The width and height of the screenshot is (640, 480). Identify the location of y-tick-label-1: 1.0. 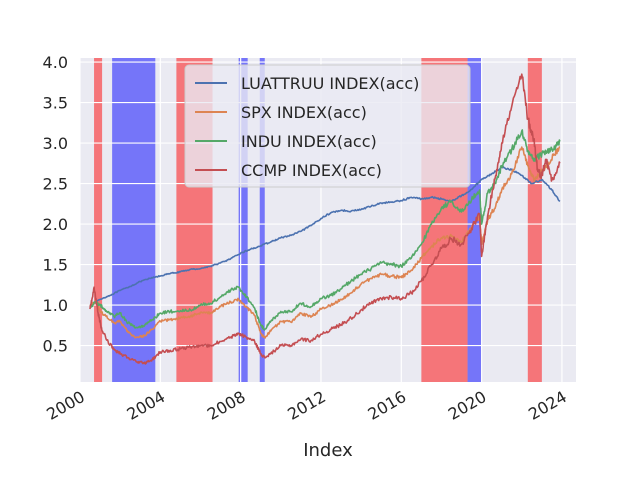
(55, 305).